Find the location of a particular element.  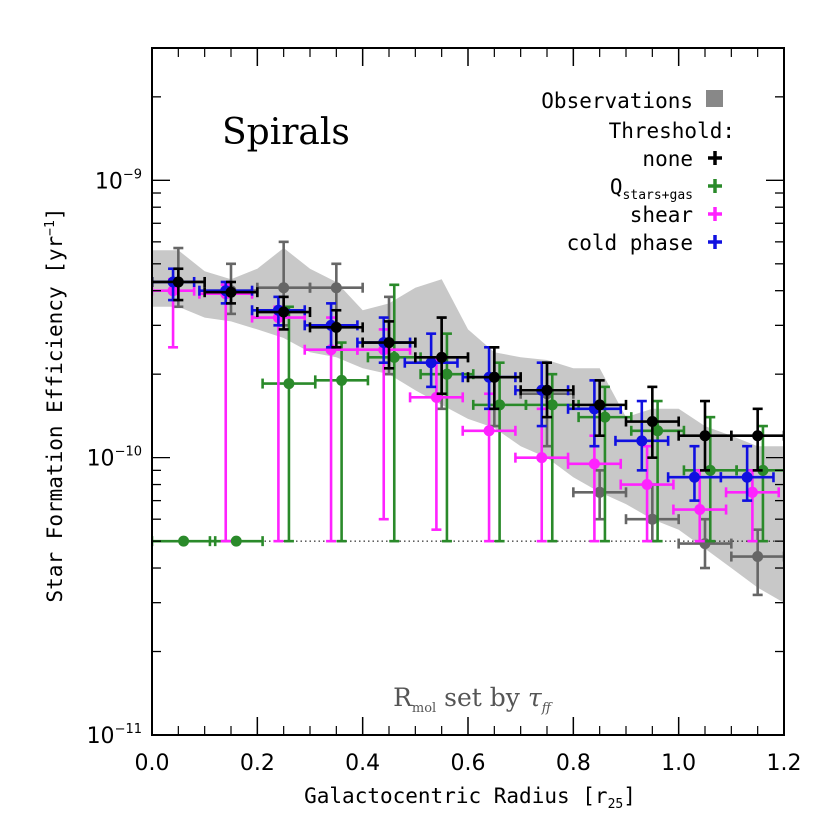

legend-threshold-heading: Threshold: is located at coordinates (672, 131).